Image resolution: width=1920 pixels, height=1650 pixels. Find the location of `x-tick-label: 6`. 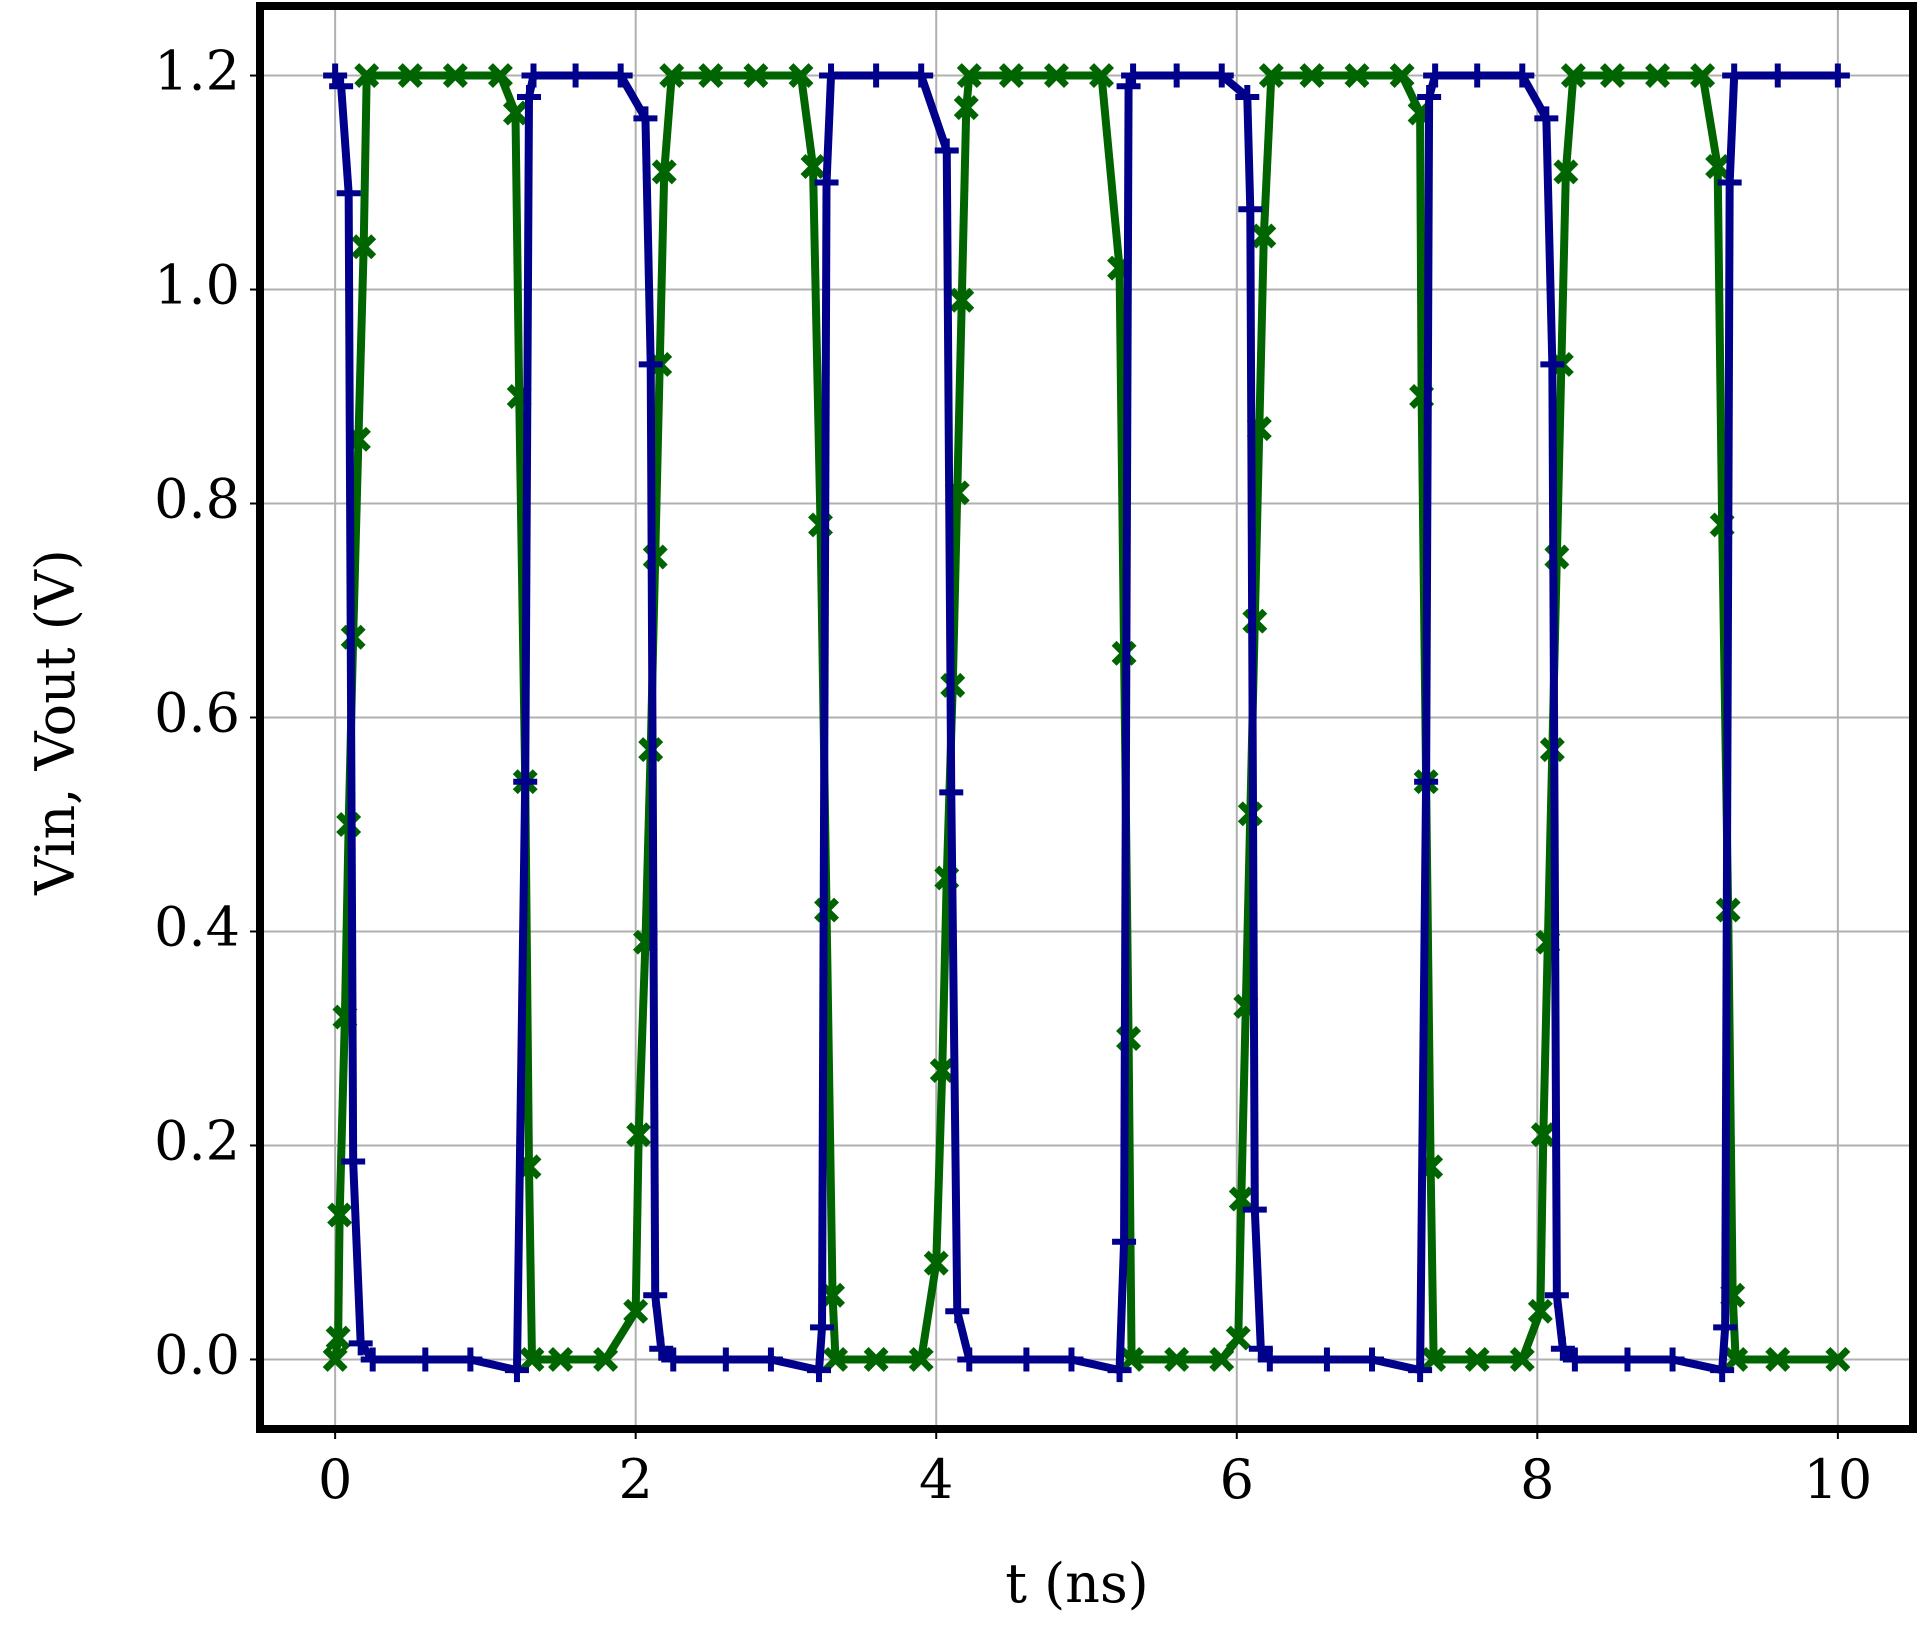

x-tick-label: 6 is located at coordinates (1237, 1479).